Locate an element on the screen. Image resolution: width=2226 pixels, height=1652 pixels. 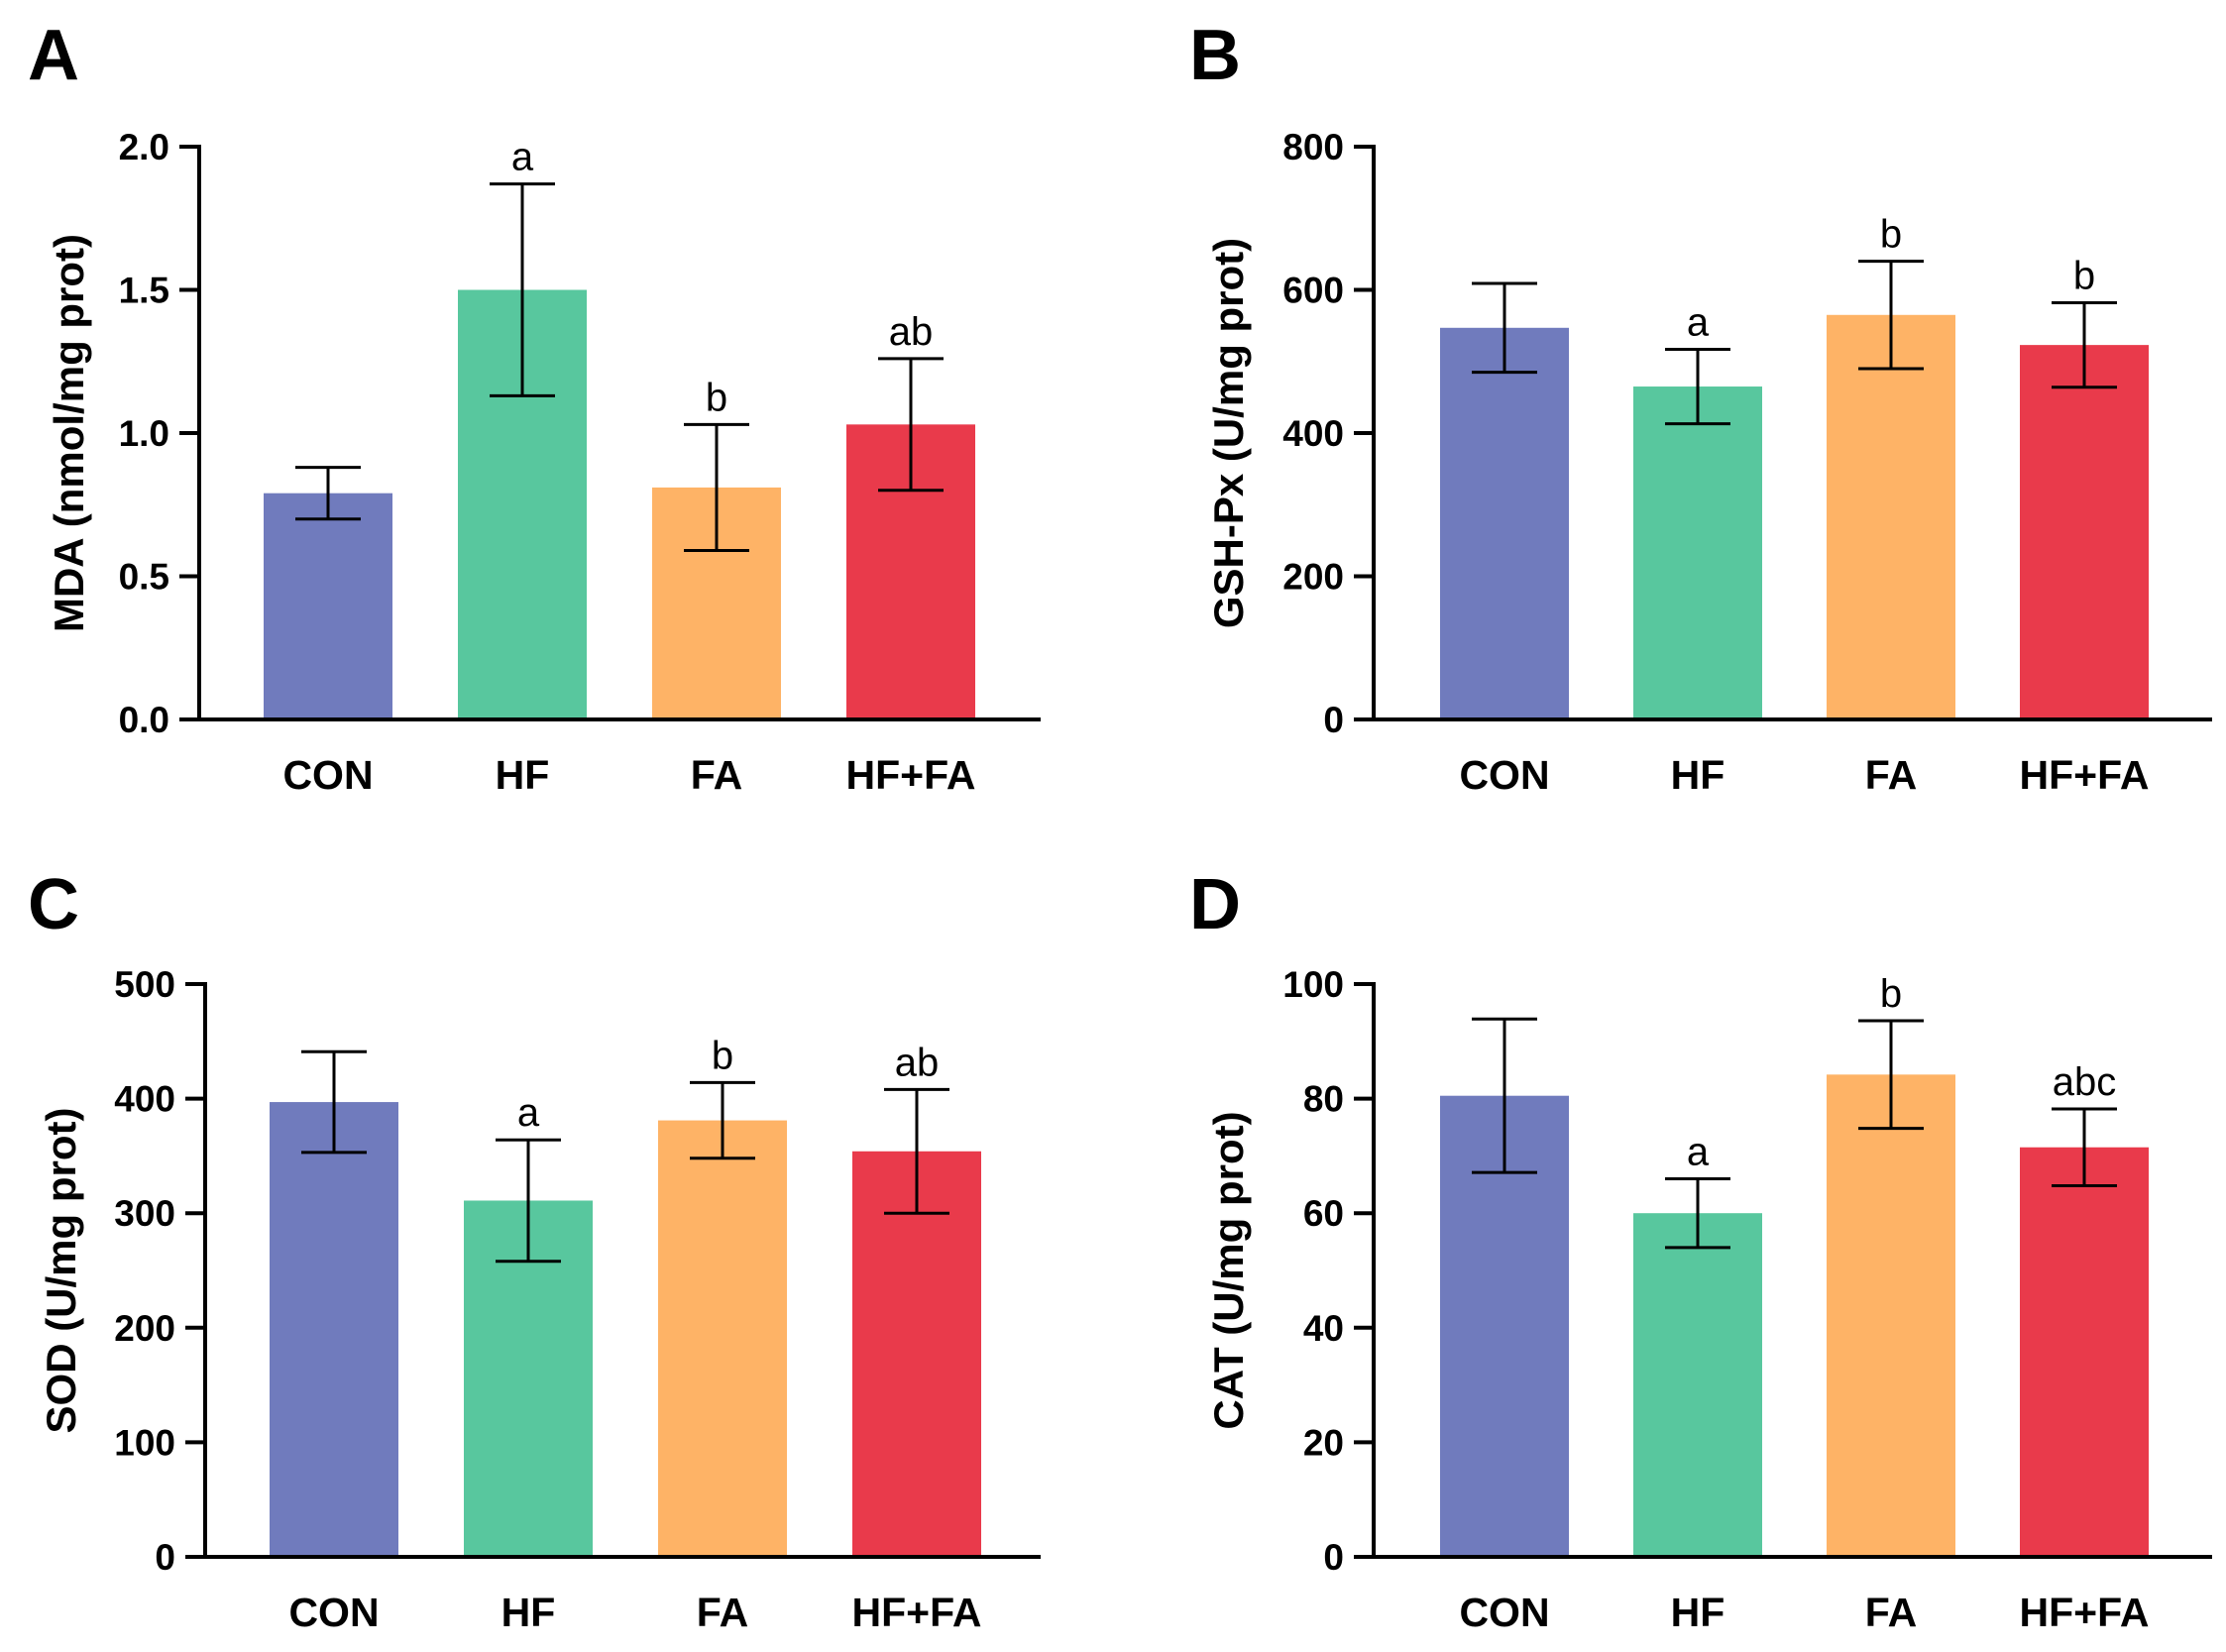
y-tick-label: 500 is located at coordinates (144, 984).